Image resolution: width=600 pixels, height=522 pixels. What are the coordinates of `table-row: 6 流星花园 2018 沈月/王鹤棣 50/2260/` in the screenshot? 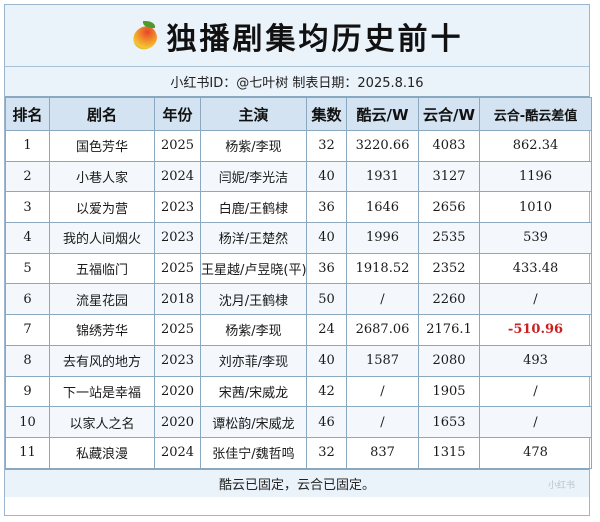 It's located at (298, 299).